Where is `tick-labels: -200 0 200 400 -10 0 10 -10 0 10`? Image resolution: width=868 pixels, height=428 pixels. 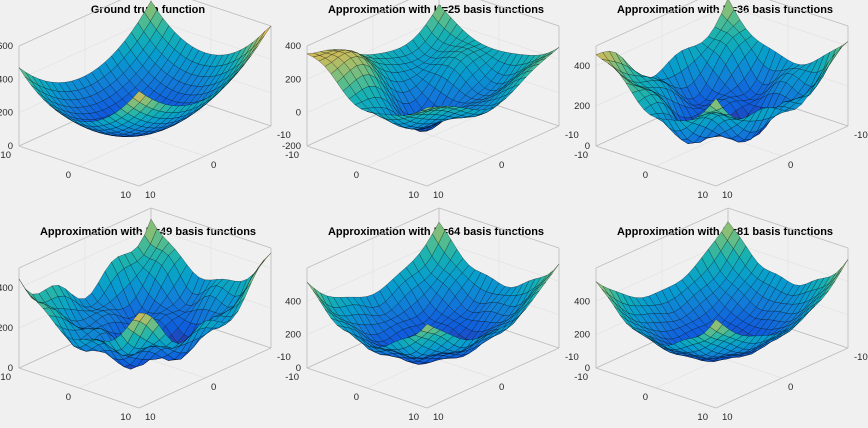
tick-labels: -200 0 200 400 -10 0 10 -10 0 10 is located at coordinates (430, 121).